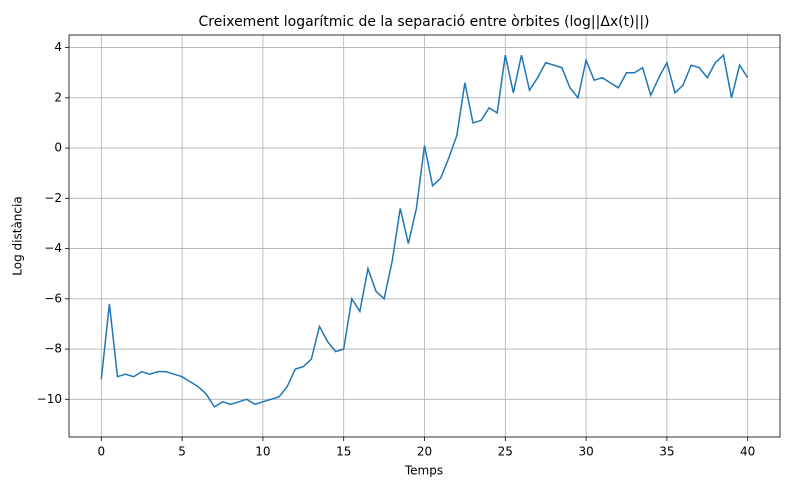 The height and width of the screenshot is (494, 790). I want to click on x-tick-label: 0, so click(101, 452).